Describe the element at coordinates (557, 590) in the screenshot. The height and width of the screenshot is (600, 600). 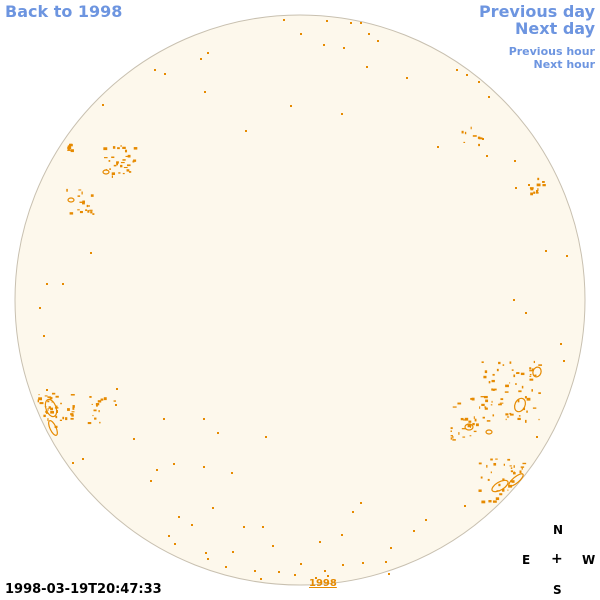
I see `compass-south-label: S` at that location.